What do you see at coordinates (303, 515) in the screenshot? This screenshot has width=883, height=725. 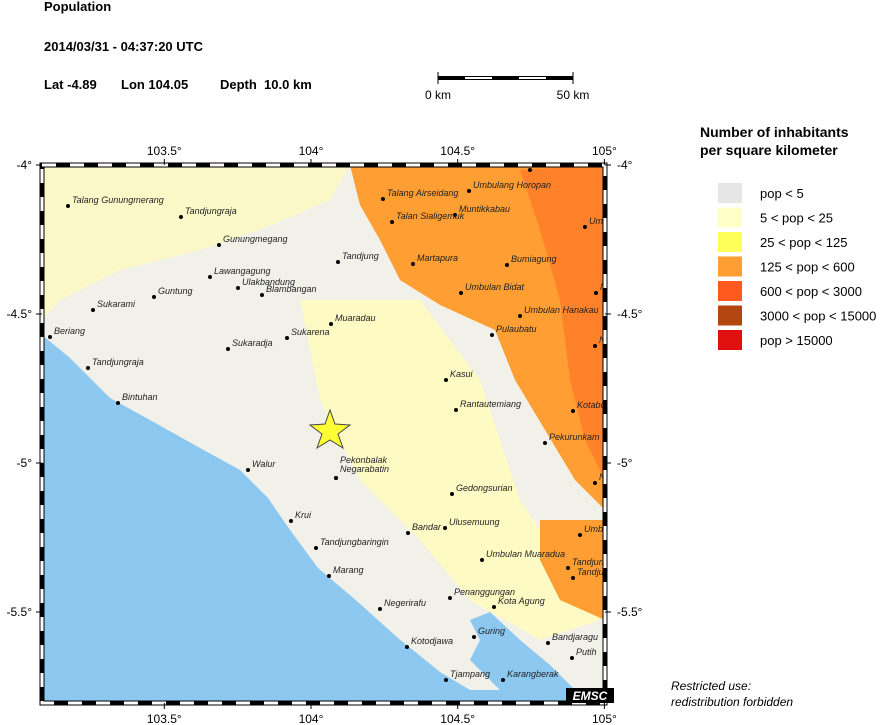 I see `town-label: Krui` at bounding box center [303, 515].